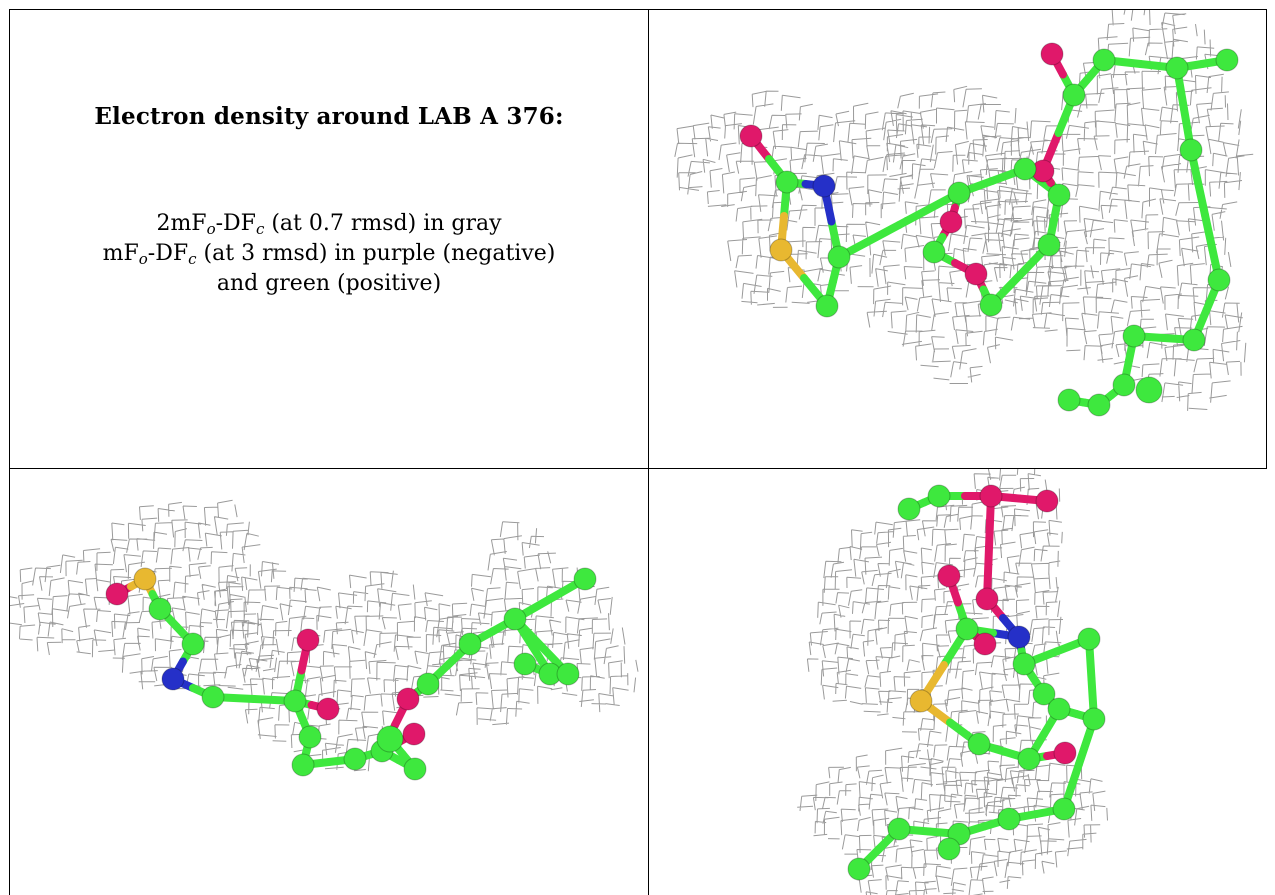  What do you see at coordinates (638, 468) in the screenshot?
I see `divider-horizontal` at bounding box center [638, 468].